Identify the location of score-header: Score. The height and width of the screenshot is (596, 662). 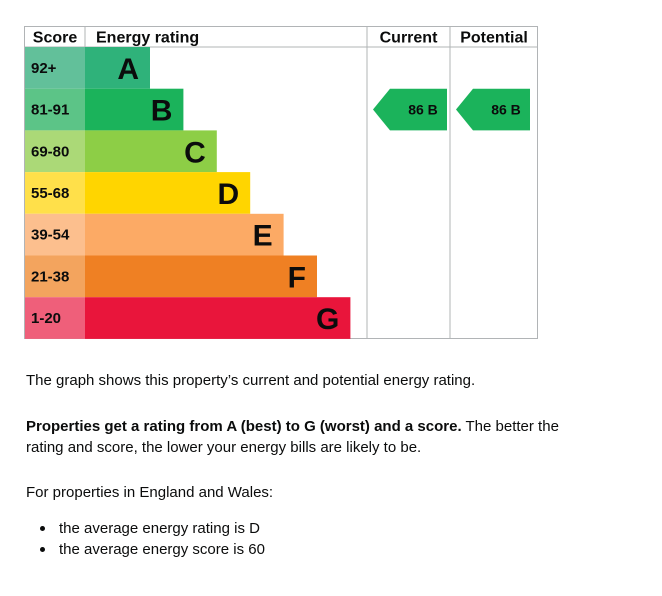
(55, 38).